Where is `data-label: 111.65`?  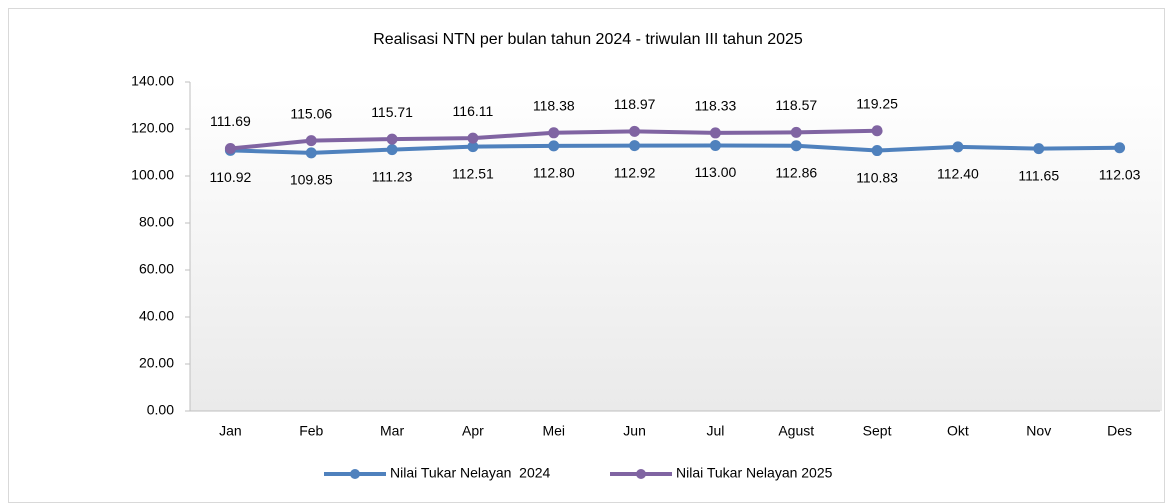 data-label: 111.65 is located at coordinates (1038, 175).